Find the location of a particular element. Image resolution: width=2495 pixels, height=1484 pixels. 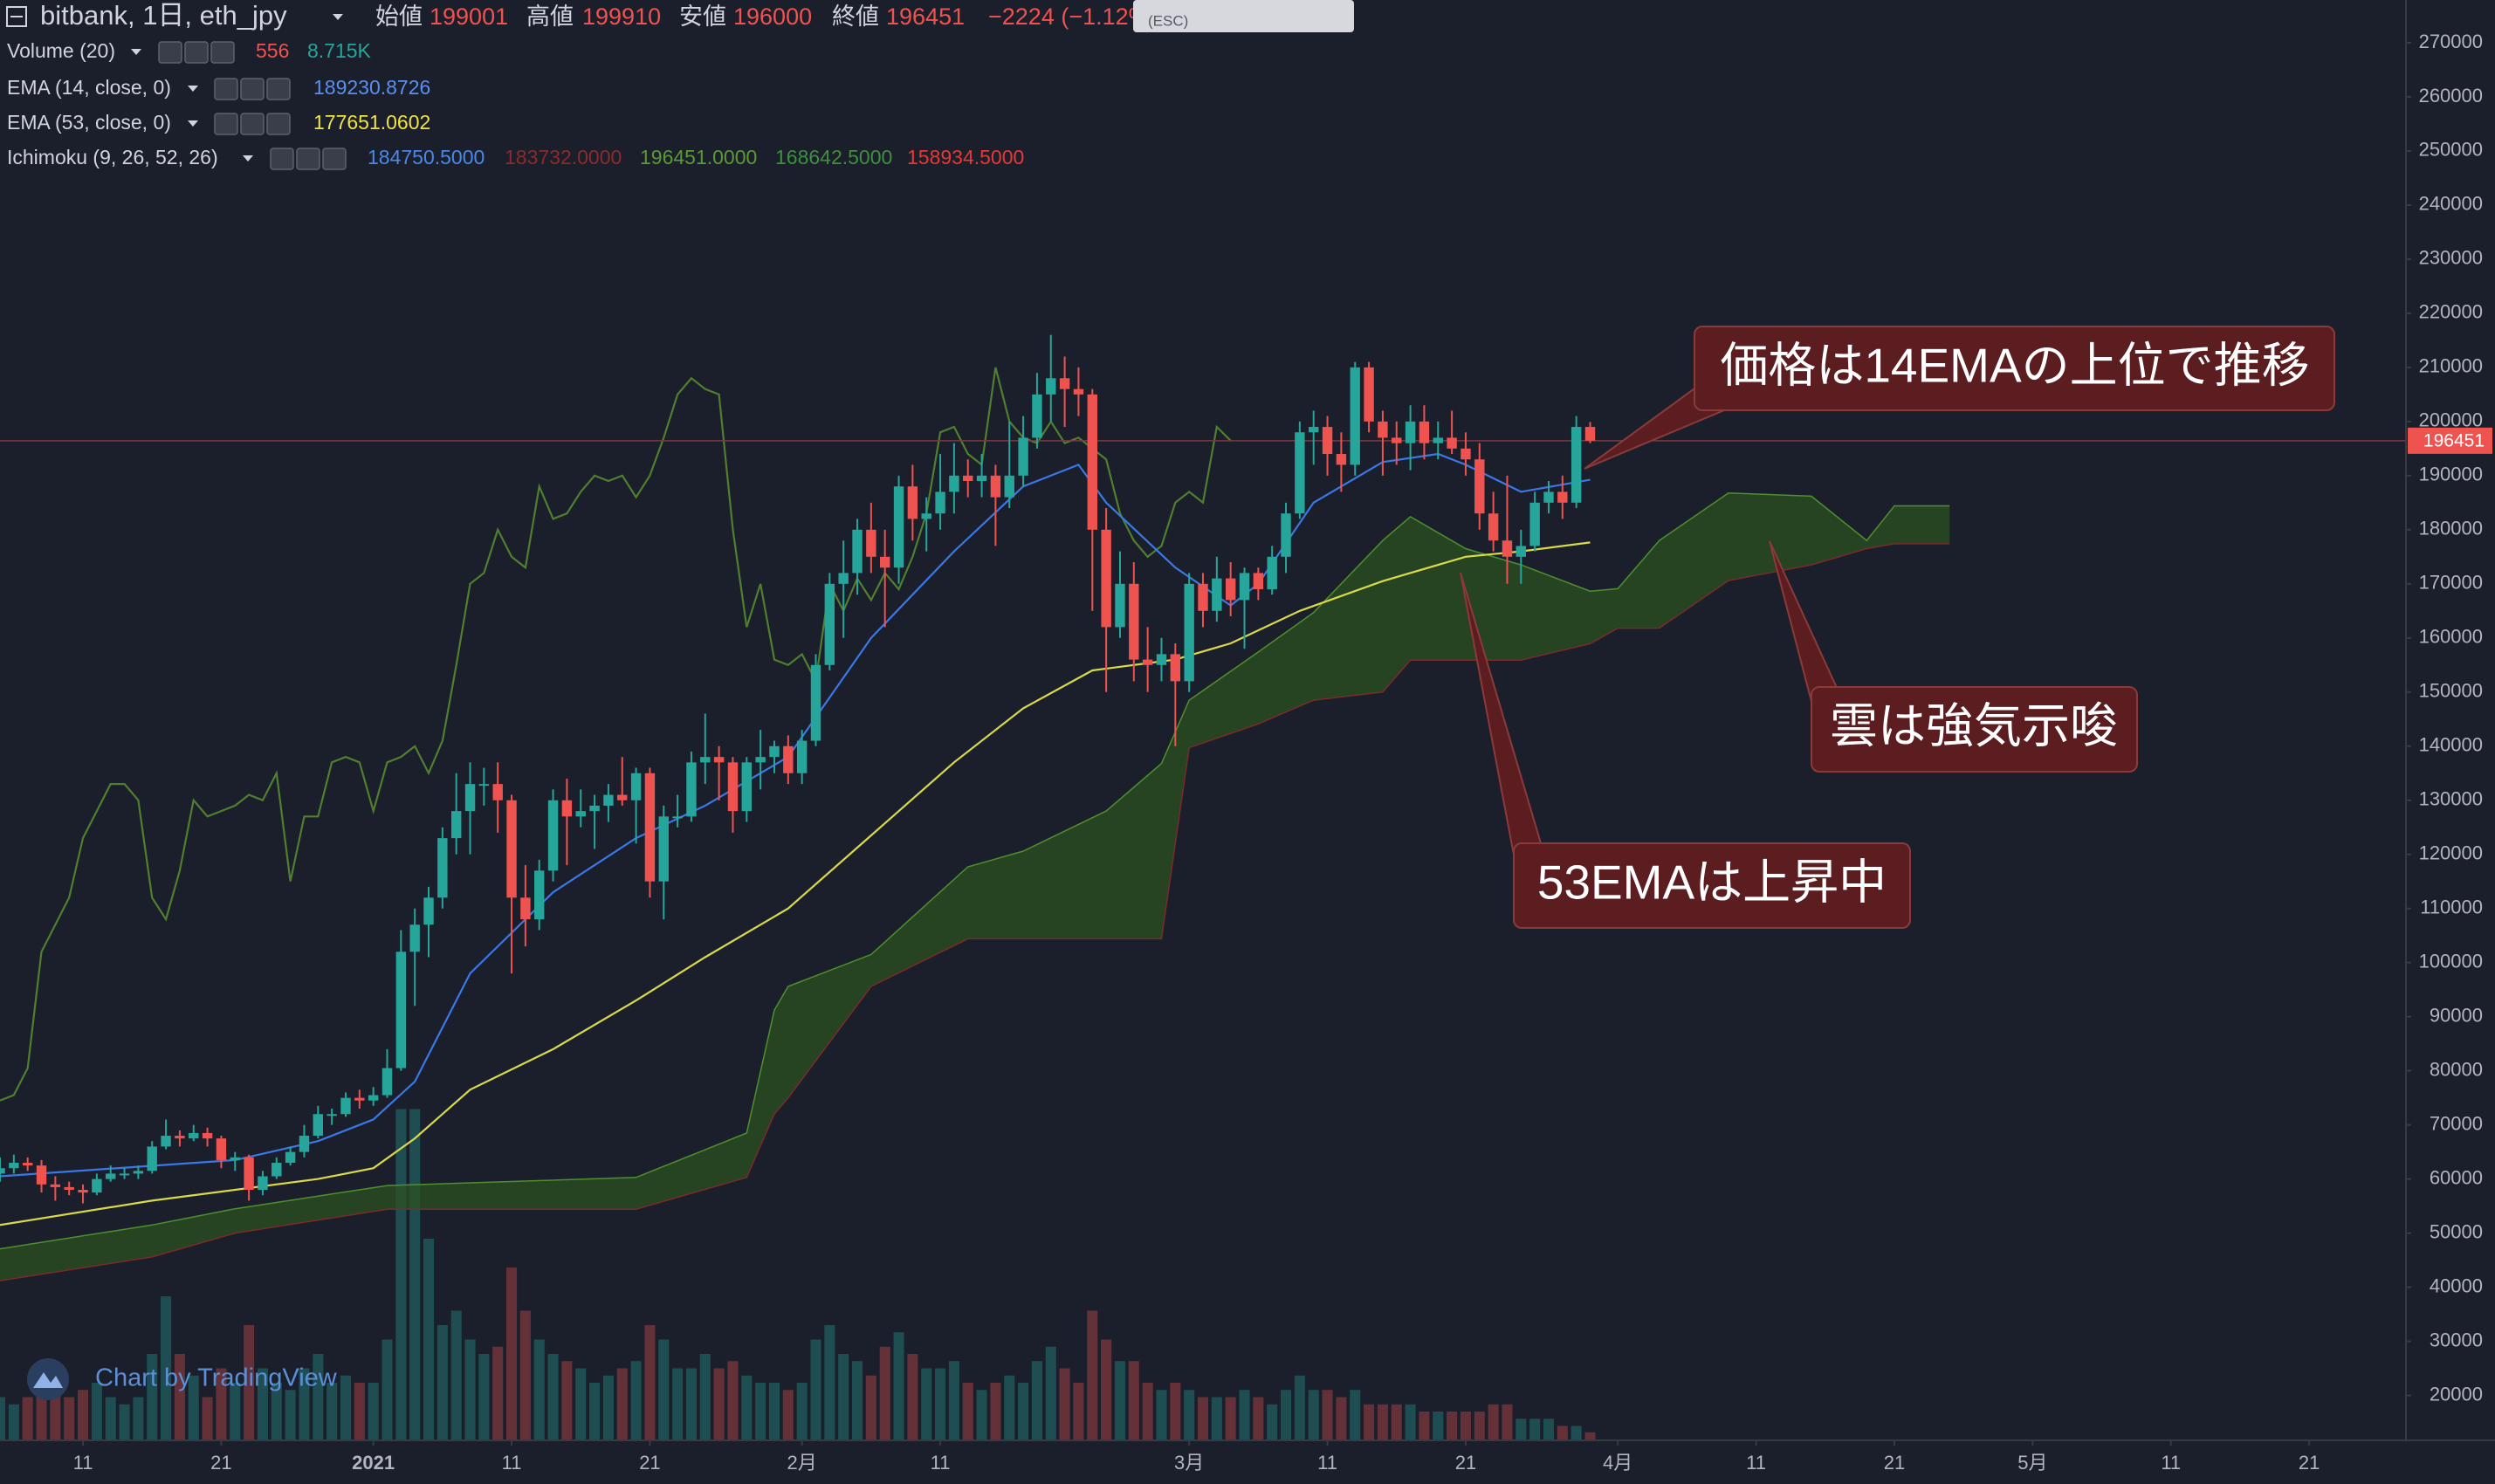

ohlc-label: 始値 is located at coordinates (399, 16).